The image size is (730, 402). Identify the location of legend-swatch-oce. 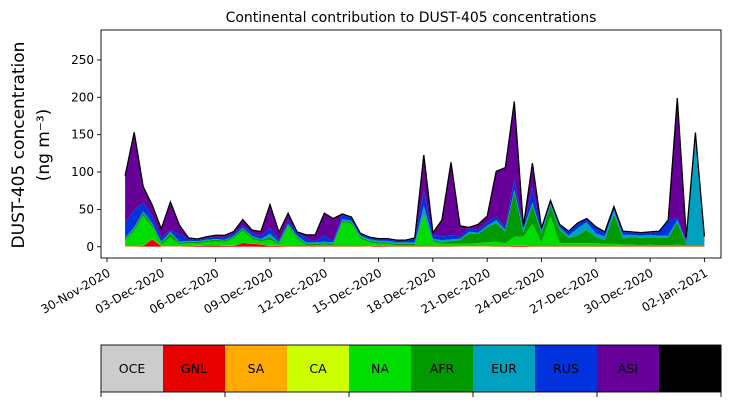
(132, 368).